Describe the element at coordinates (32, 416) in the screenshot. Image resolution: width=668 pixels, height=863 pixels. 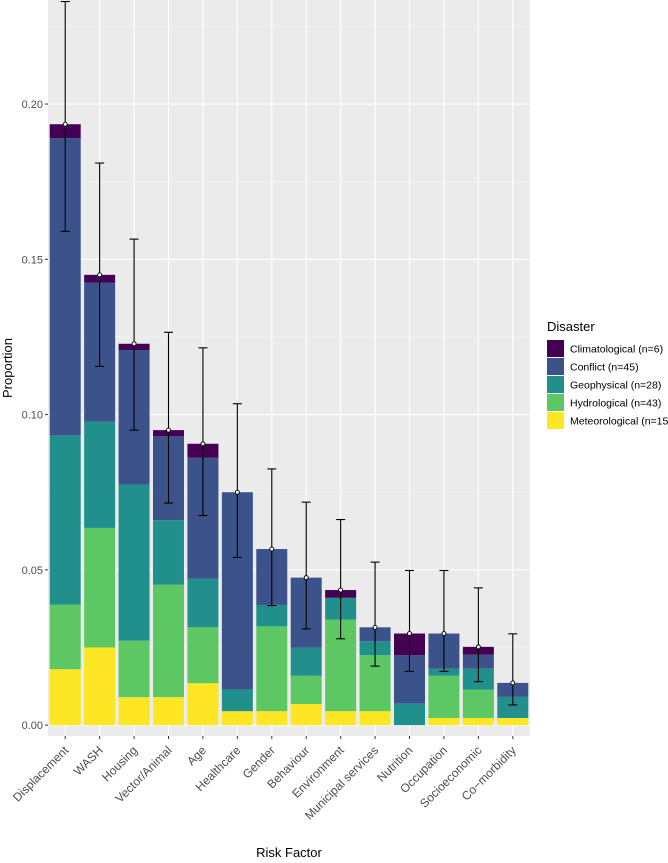
I see `y-tick-label: 0.10` at that location.